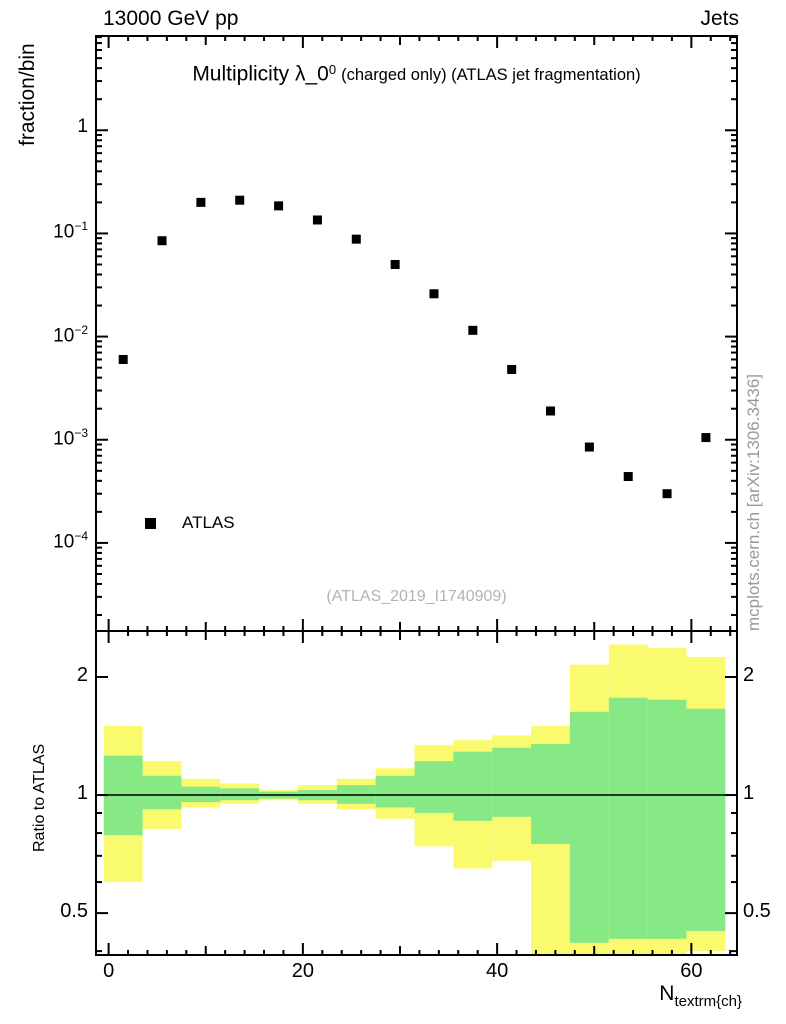 This screenshot has height=1024, width=786. I want to click on x-axis-title: Ntextrm{ch}, so click(700, 996).